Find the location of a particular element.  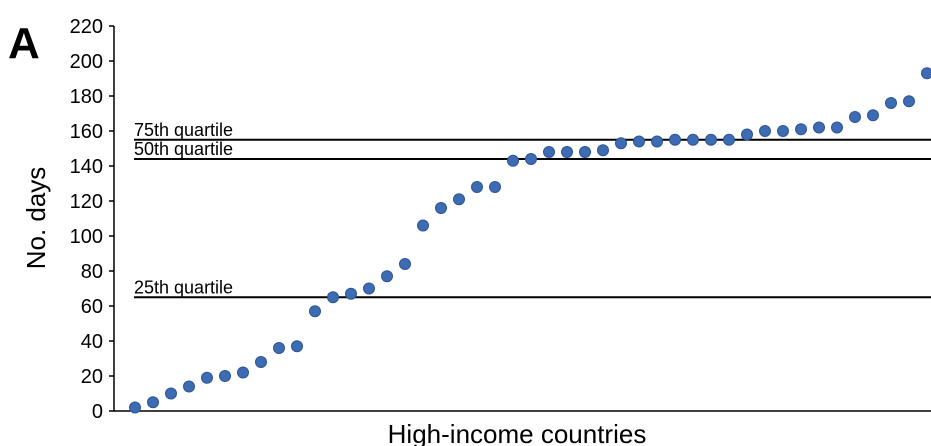

y-tick-label: 140 is located at coordinates (86, 167).